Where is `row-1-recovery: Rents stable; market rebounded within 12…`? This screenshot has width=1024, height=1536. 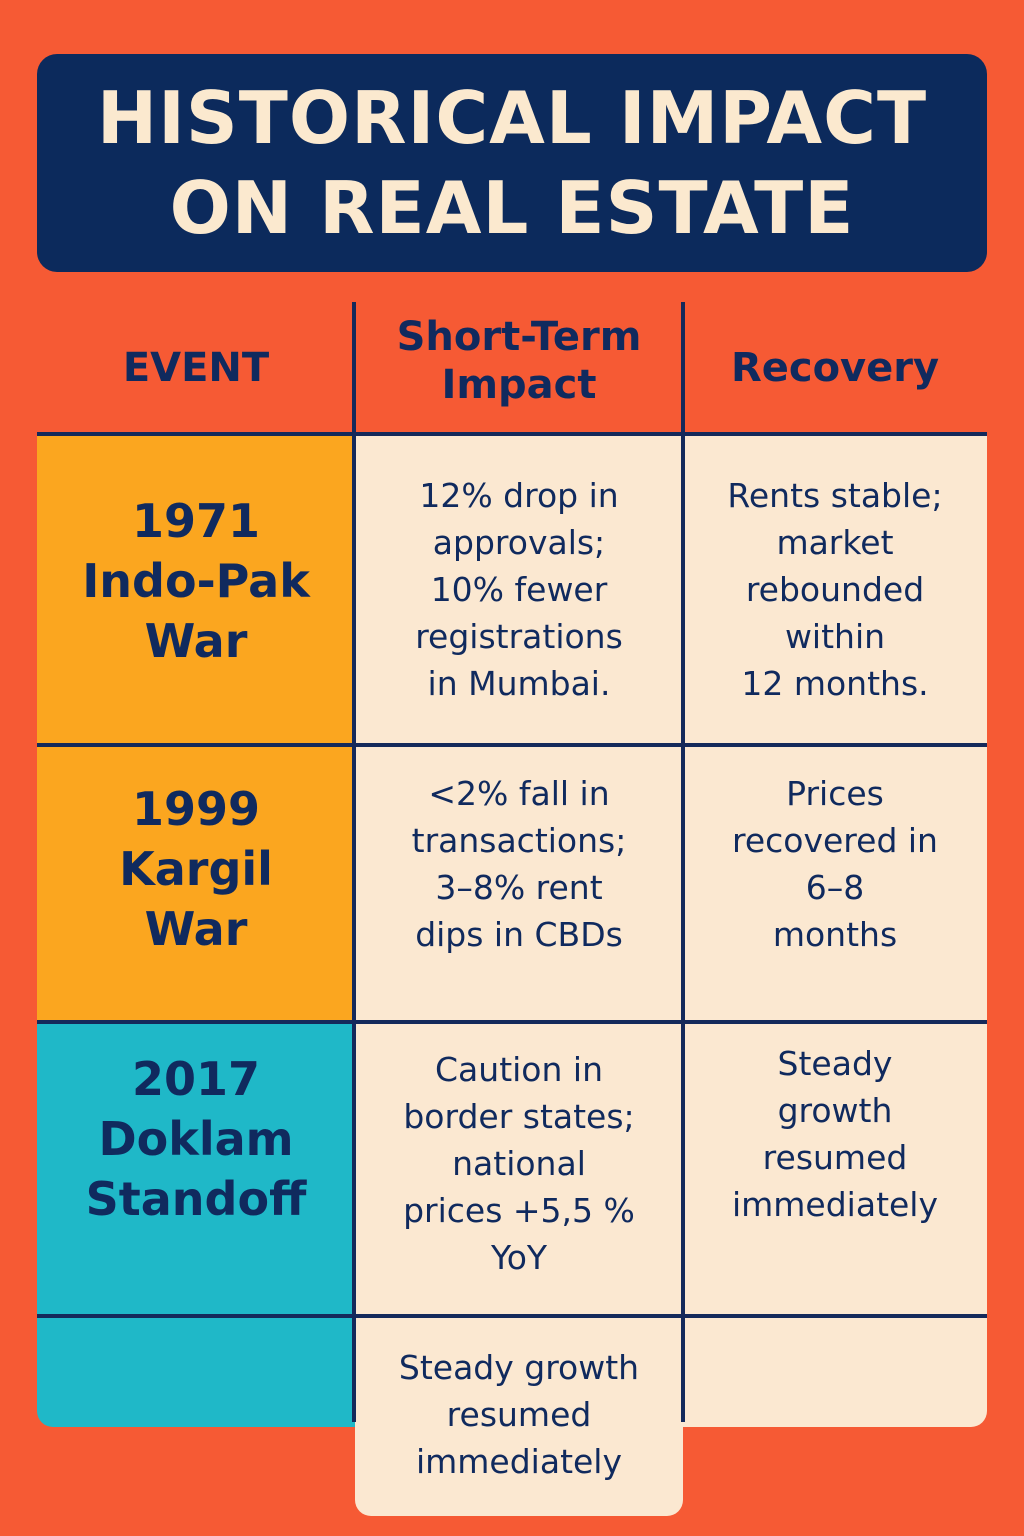 row-1-recovery: Rents stable; market rebounded within 12… is located at coordinates (835, 589).